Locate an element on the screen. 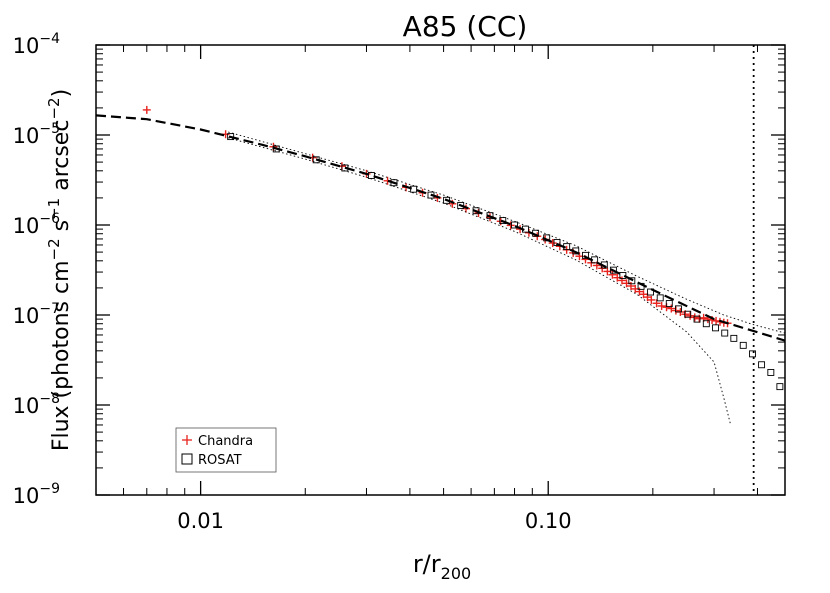 The height and width of the screenshot is (593, 830). y-tick-label: 10⁻⁹ is located at coordinates (36, 494).